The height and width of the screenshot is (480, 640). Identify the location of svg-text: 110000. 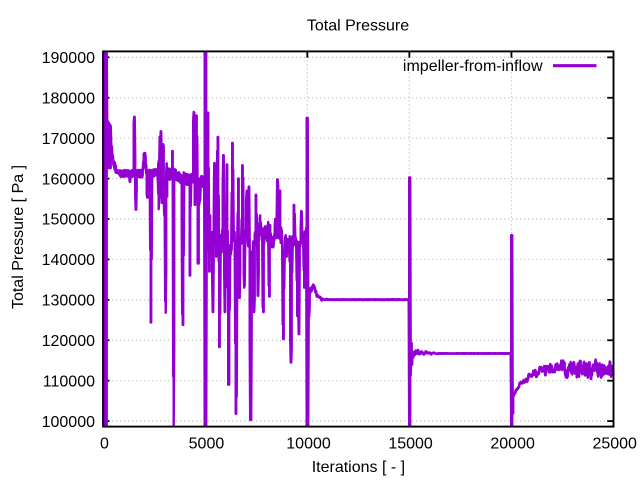
(69, 381).